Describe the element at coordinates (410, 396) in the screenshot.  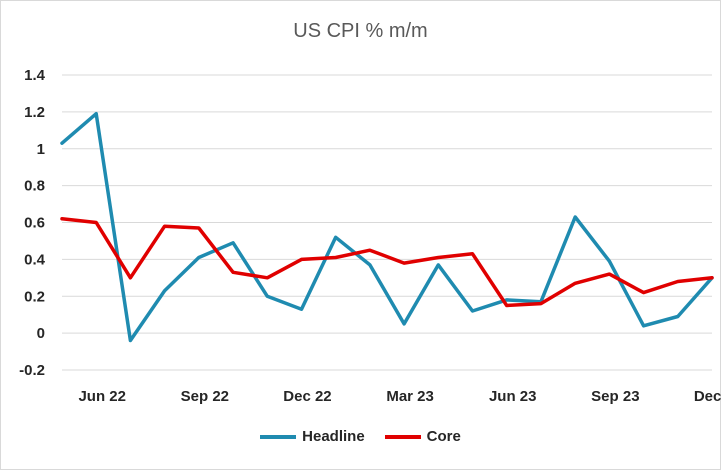
I see `x-tick-label: Mar 23` at that location.